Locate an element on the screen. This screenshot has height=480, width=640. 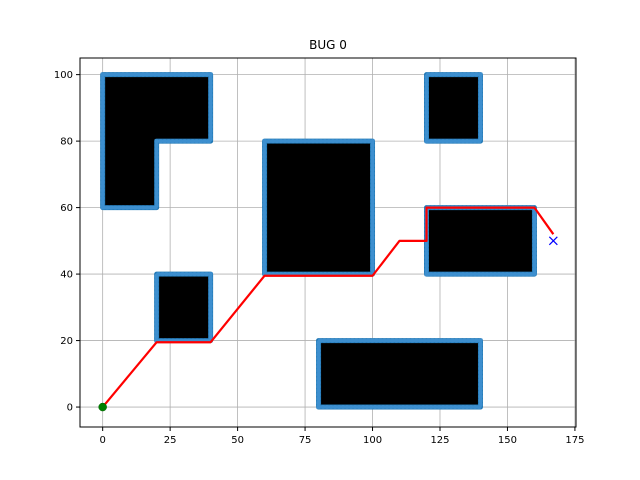
x-tick-label: 25 is located at coordinates (170, 440).